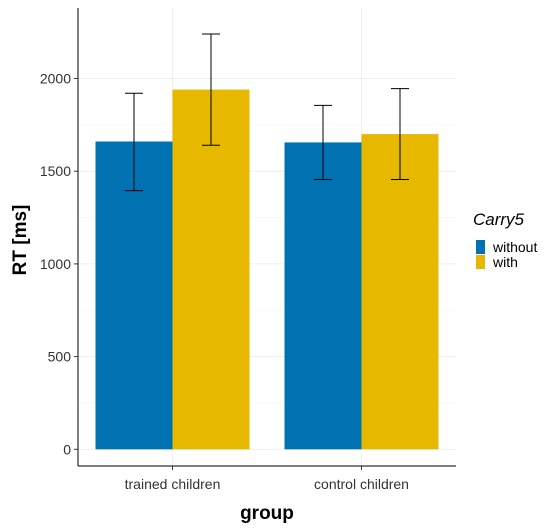 This screenshot has width=550, height=531. Describe the element at coordinates (514, 247) in the screenshot. I see `legend-label-without: without` at that location.